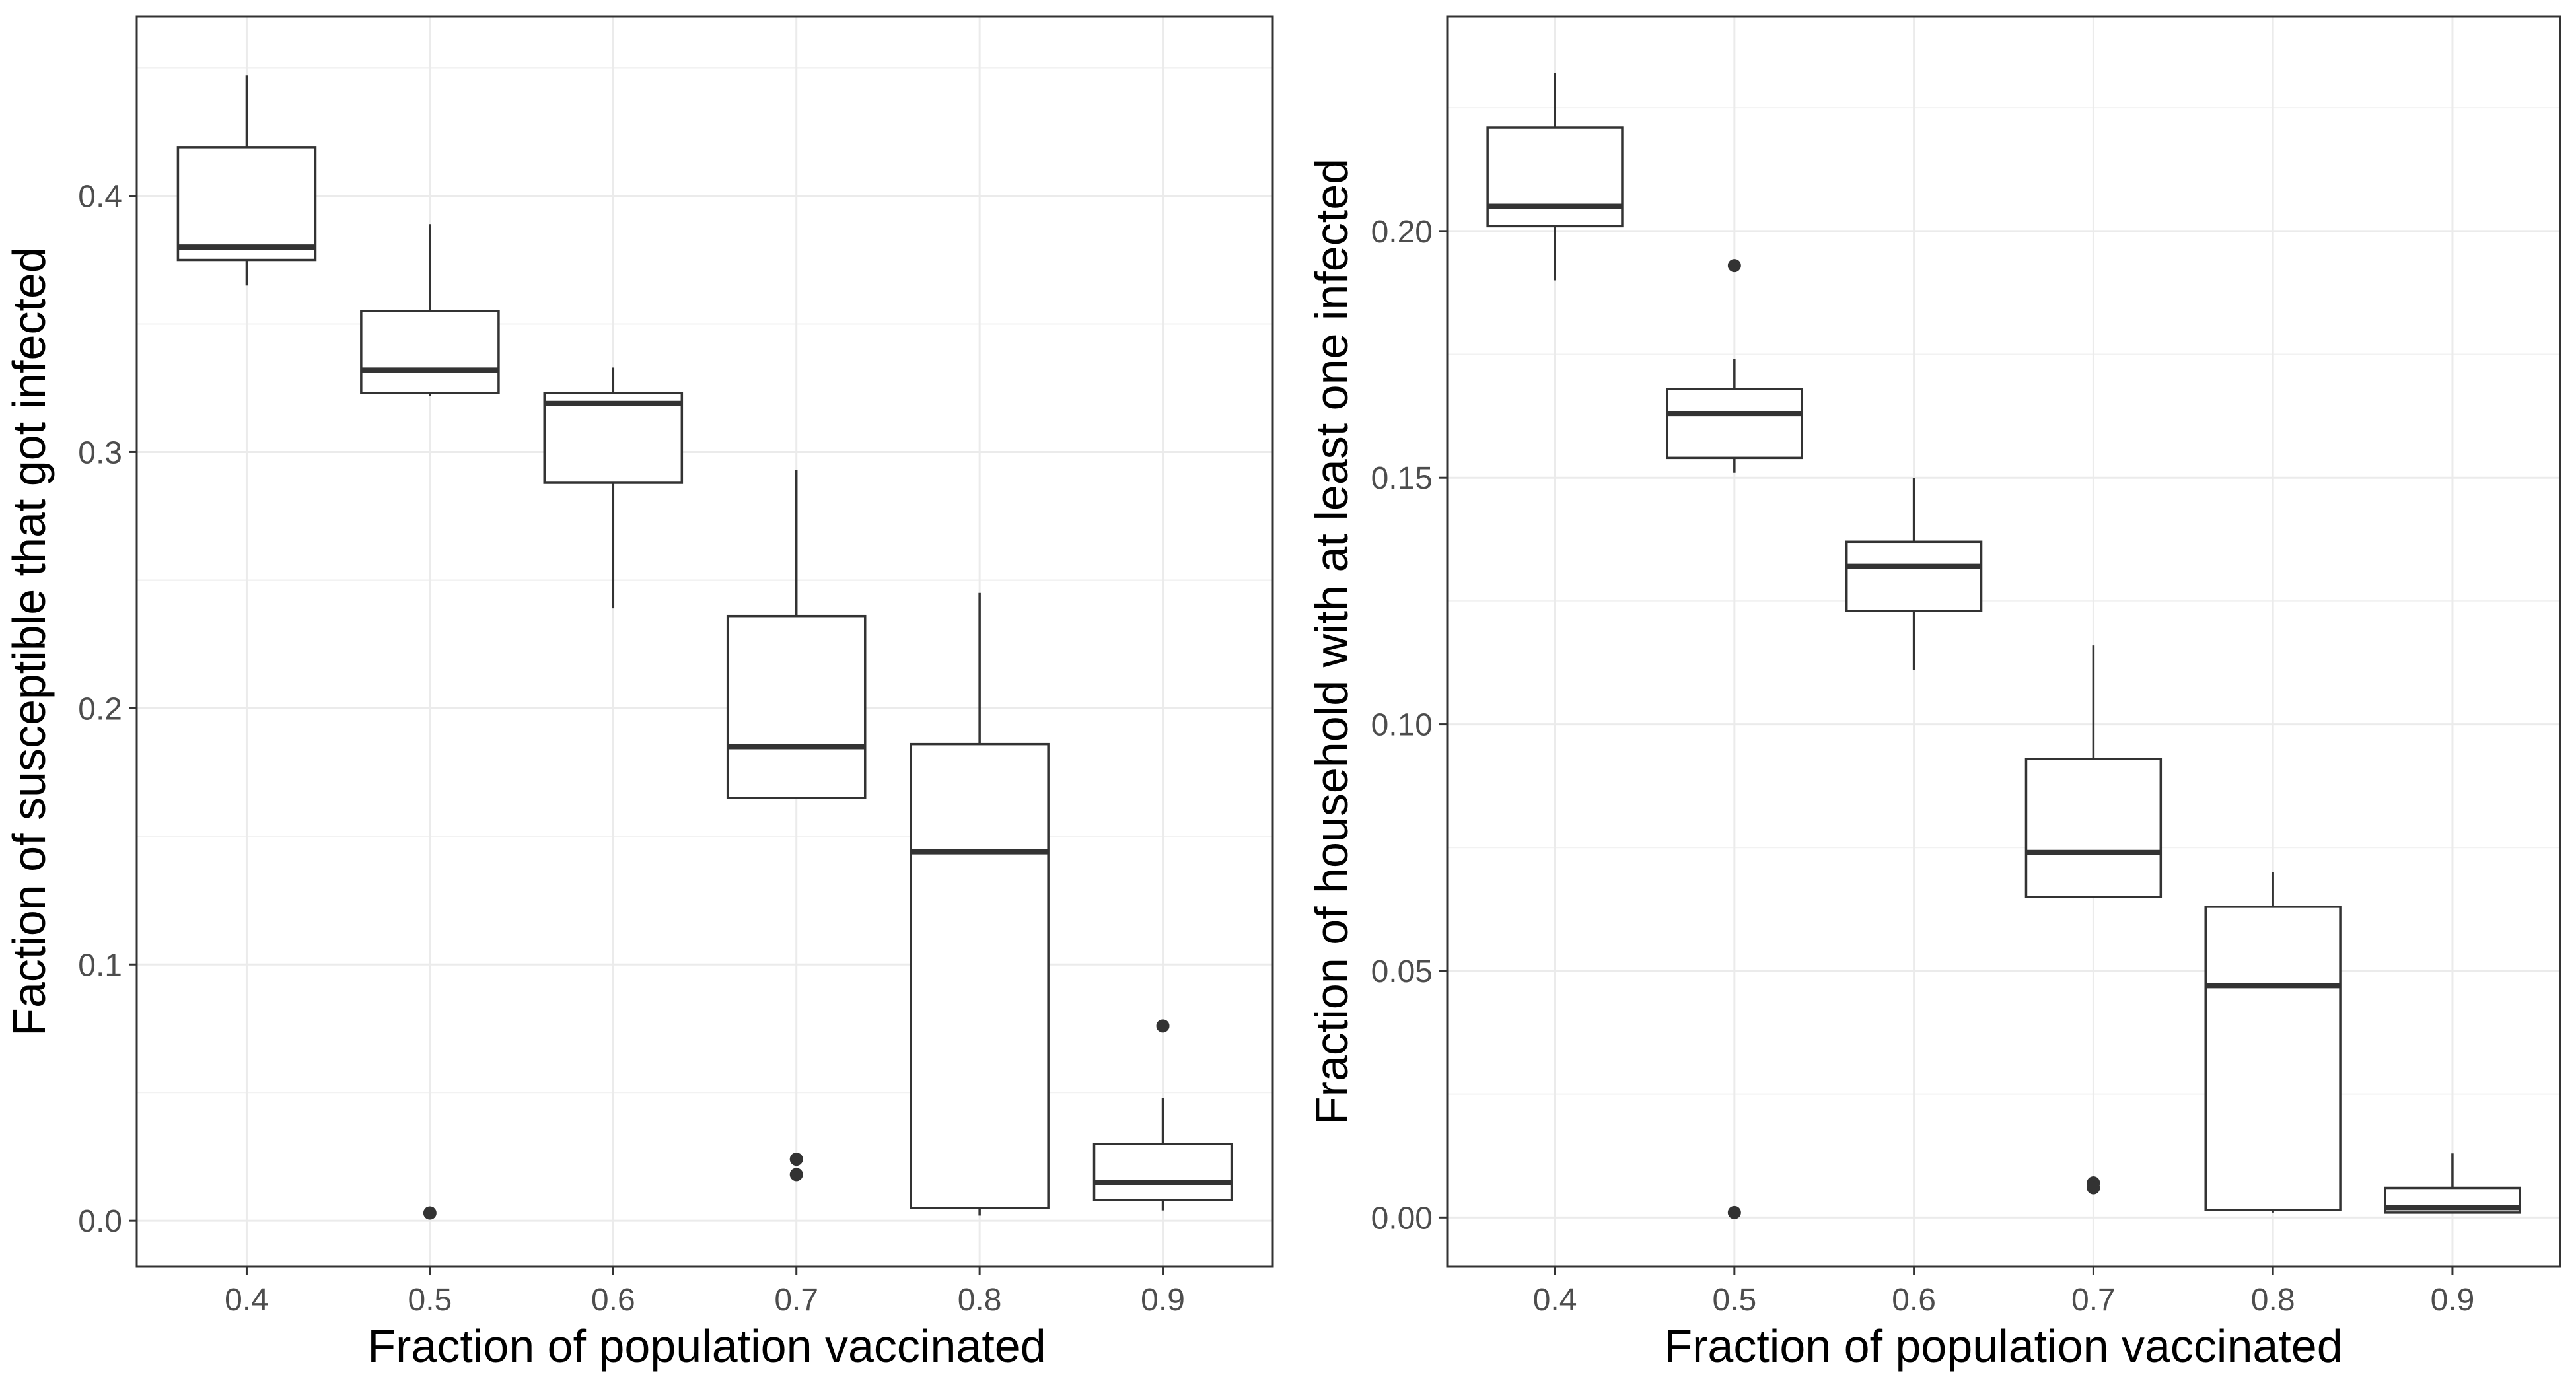 The image size is (2576, 1387). I want to click on y-tick-label: 0.3, so click(100, 452).